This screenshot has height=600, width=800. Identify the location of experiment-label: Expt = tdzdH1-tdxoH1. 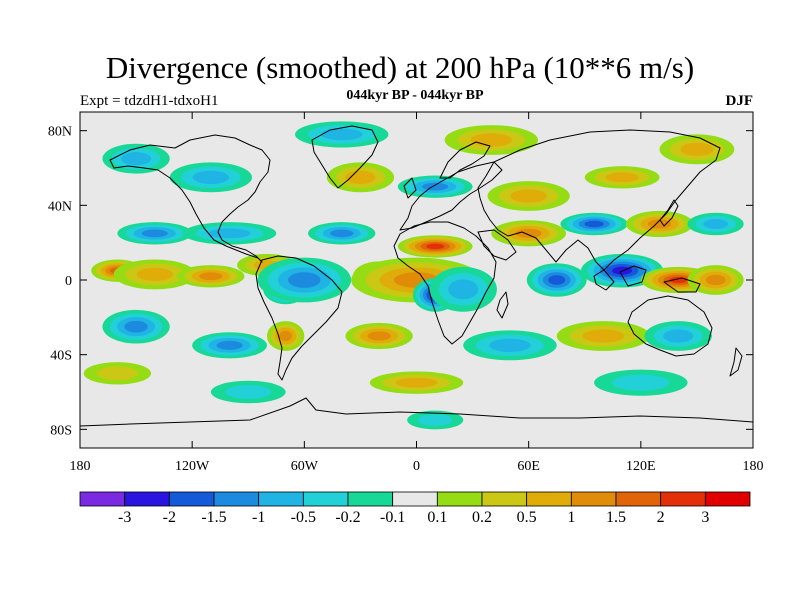
(149, 101).